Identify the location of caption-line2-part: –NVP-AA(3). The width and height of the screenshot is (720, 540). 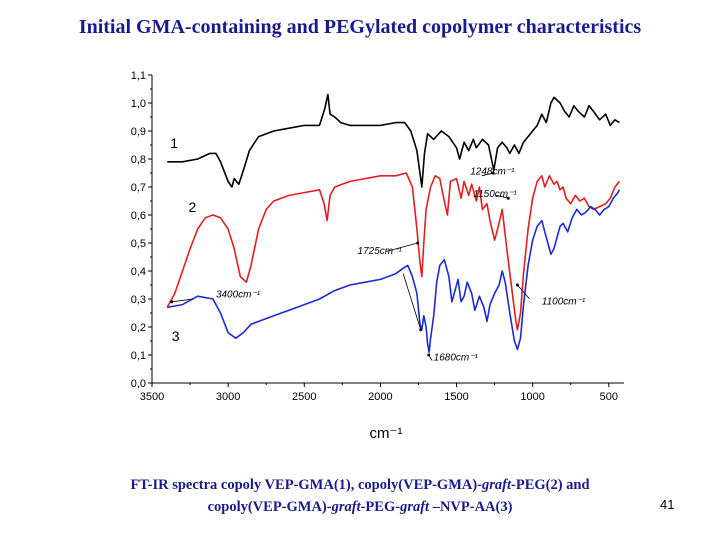
(471, 507).